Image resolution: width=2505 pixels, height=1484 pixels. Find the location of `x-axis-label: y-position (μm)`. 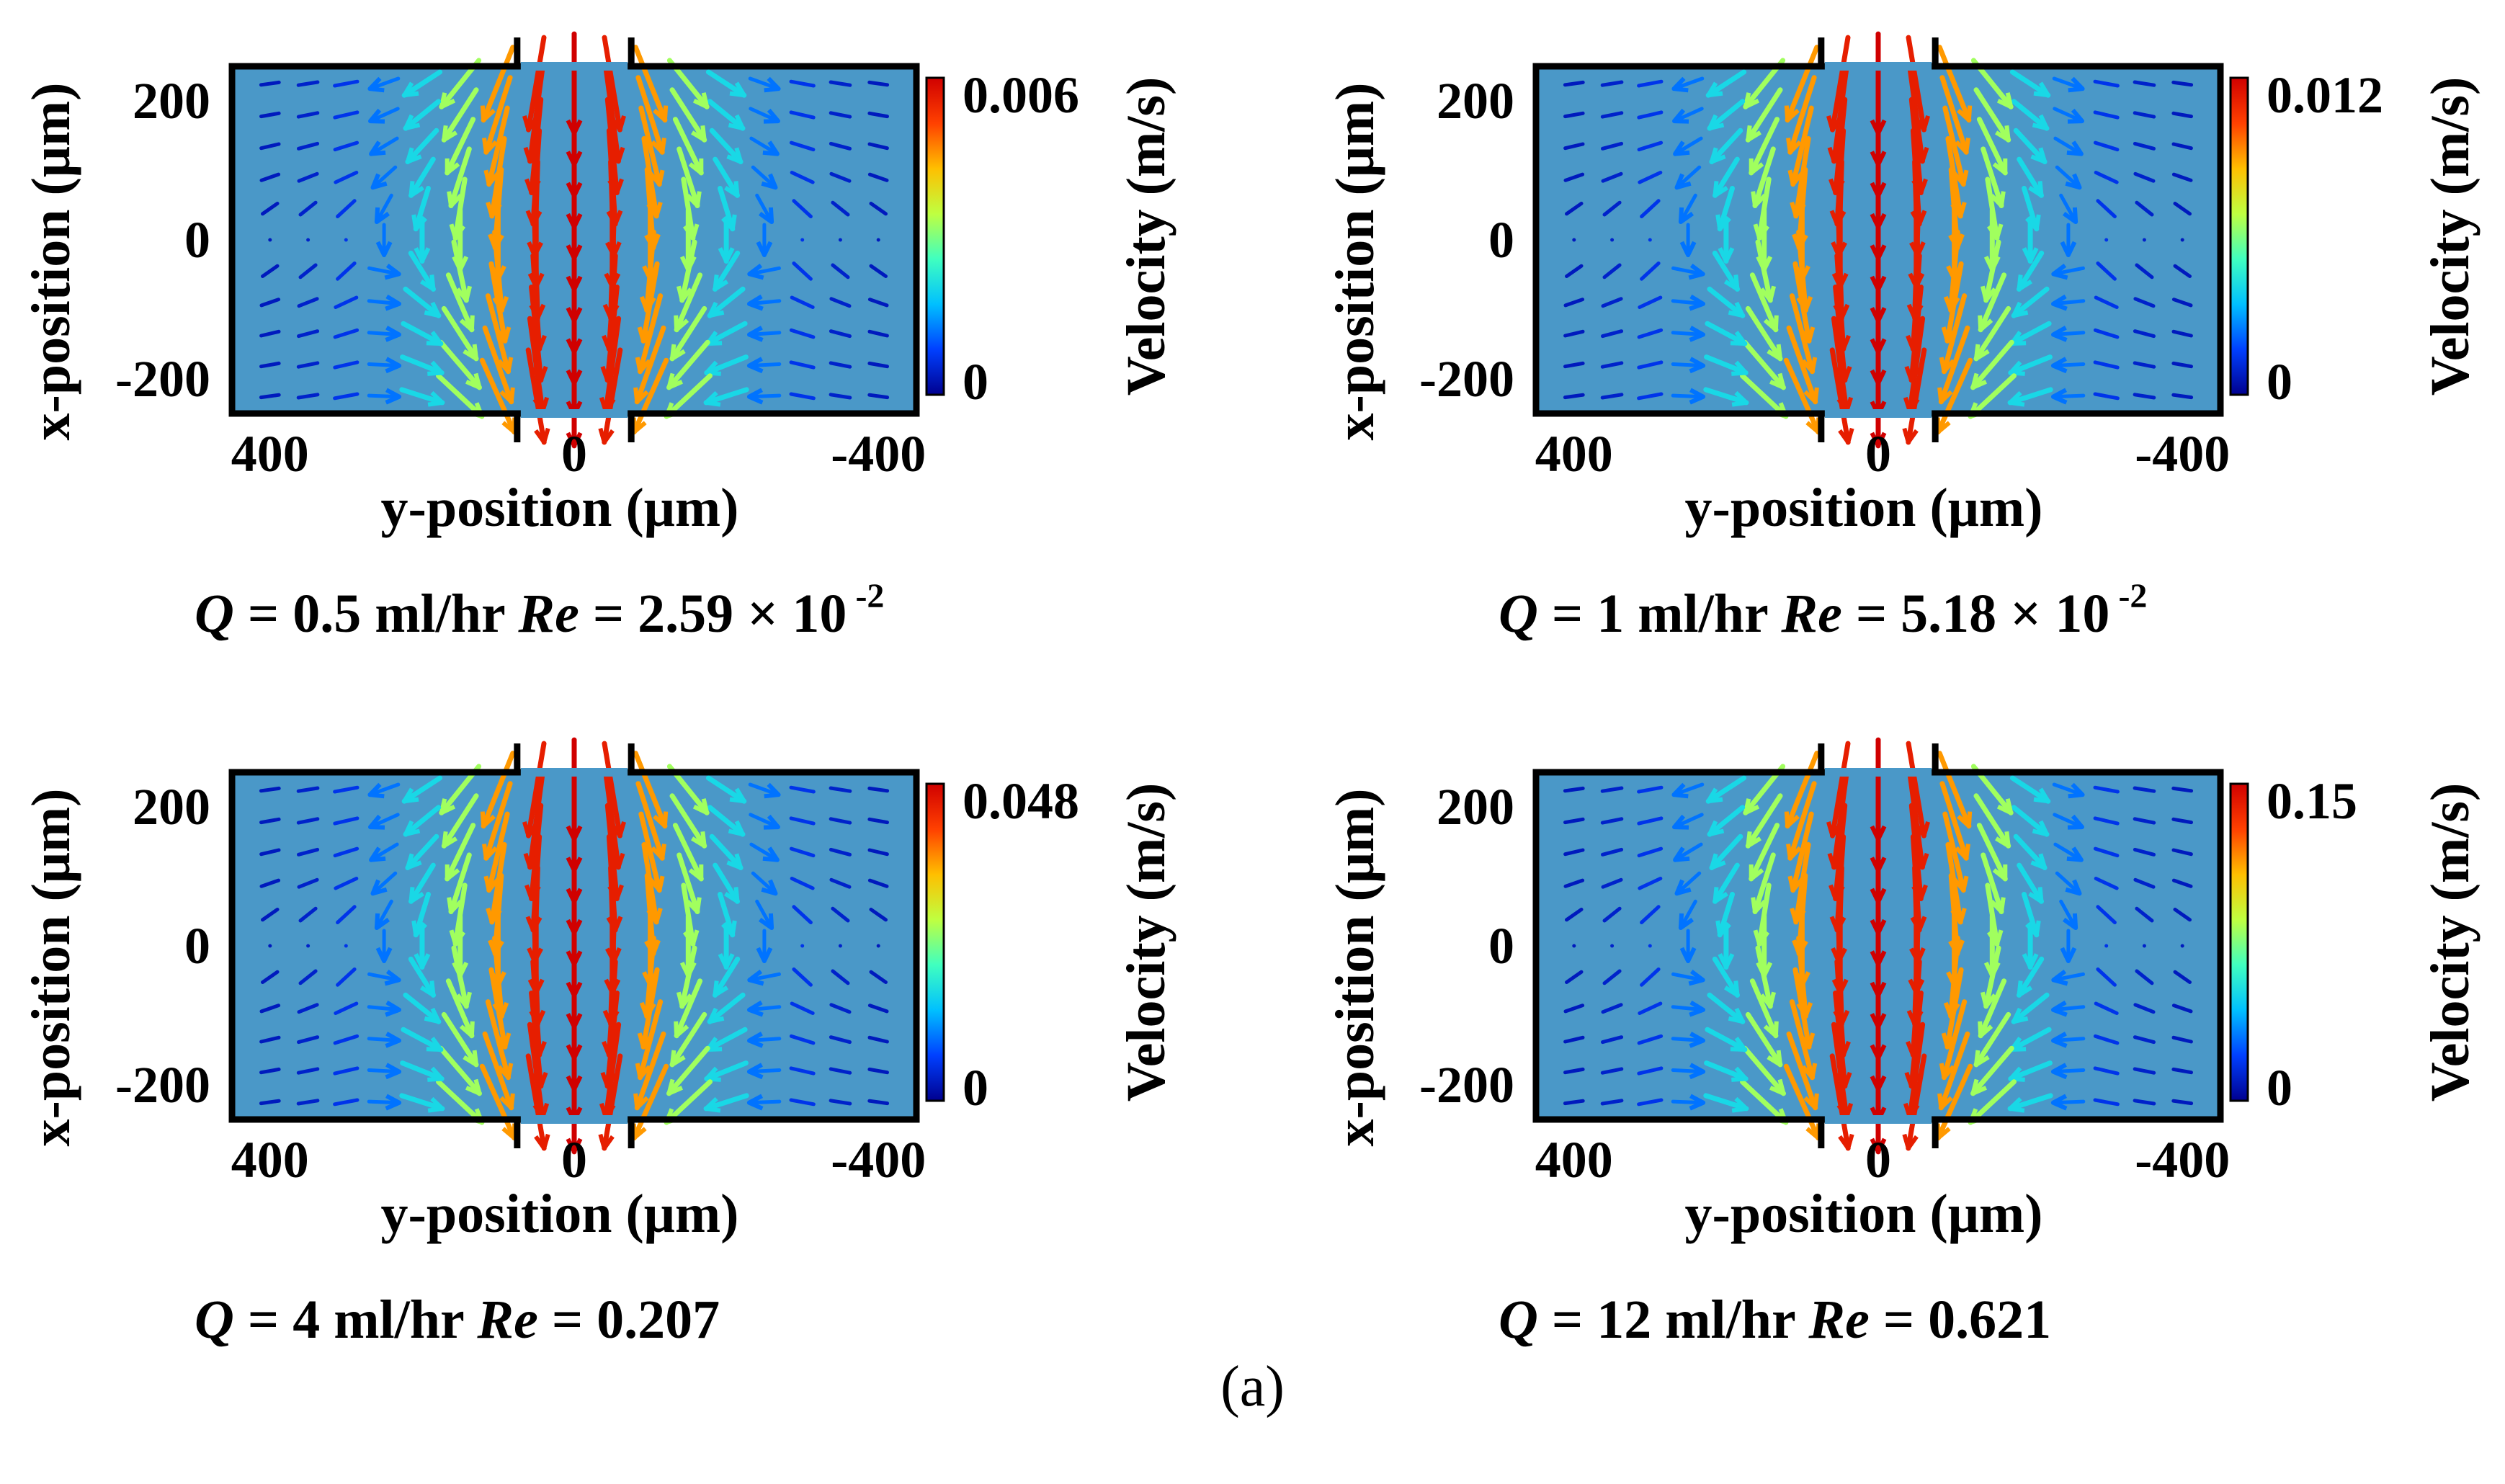

x-axis-label: y-position (μm) is located at coordinates (1864, 508).